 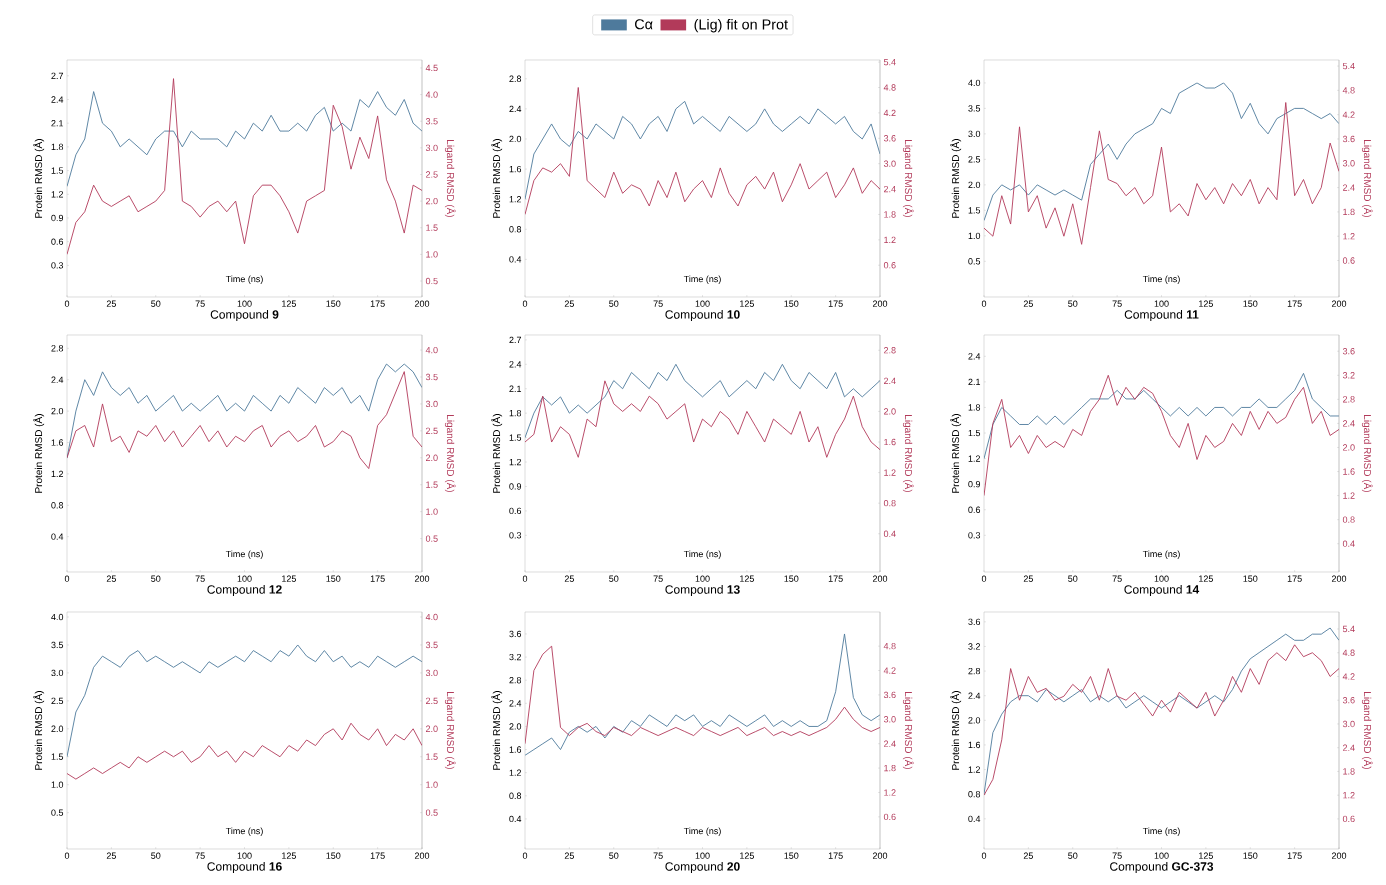 I want to click on y2-tick-label: 4.0, so click(x=431, y=617).